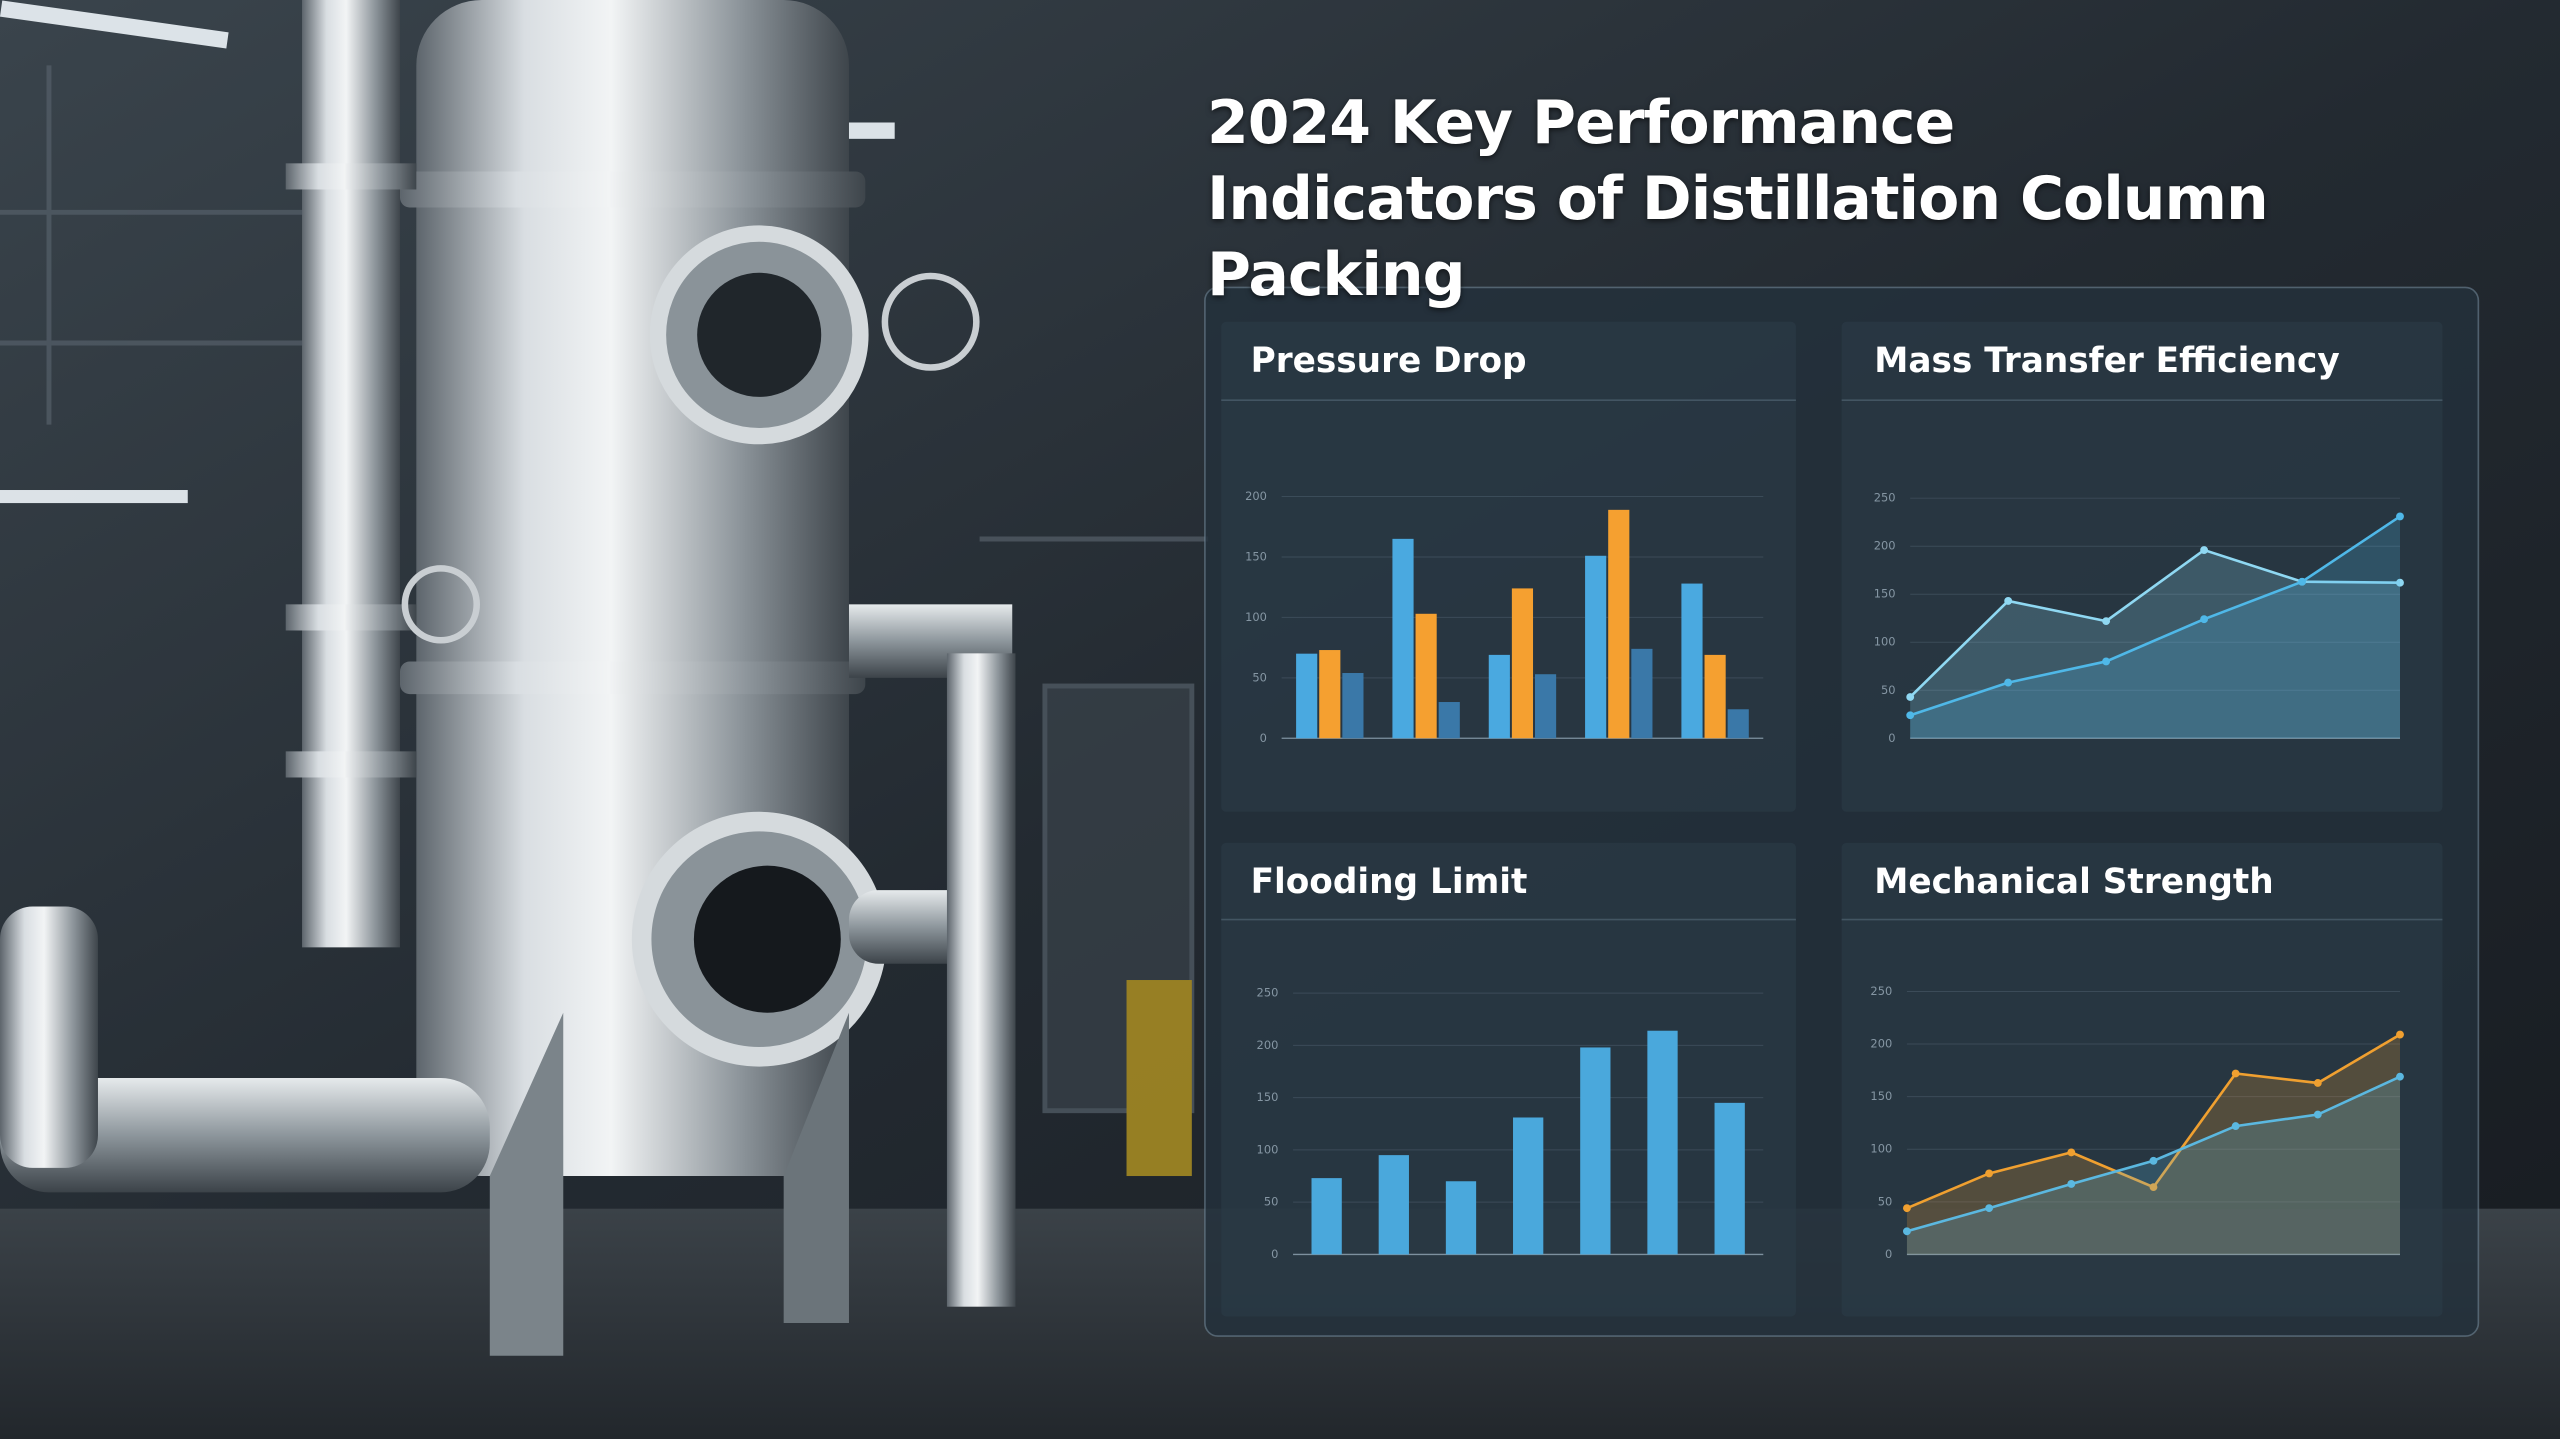 The width and height of the screenshot is (2560, 1439). Describe the element at coordinates (1389, 361) in the screenshot. I see `panel-title: Pressure Drop` at that location.